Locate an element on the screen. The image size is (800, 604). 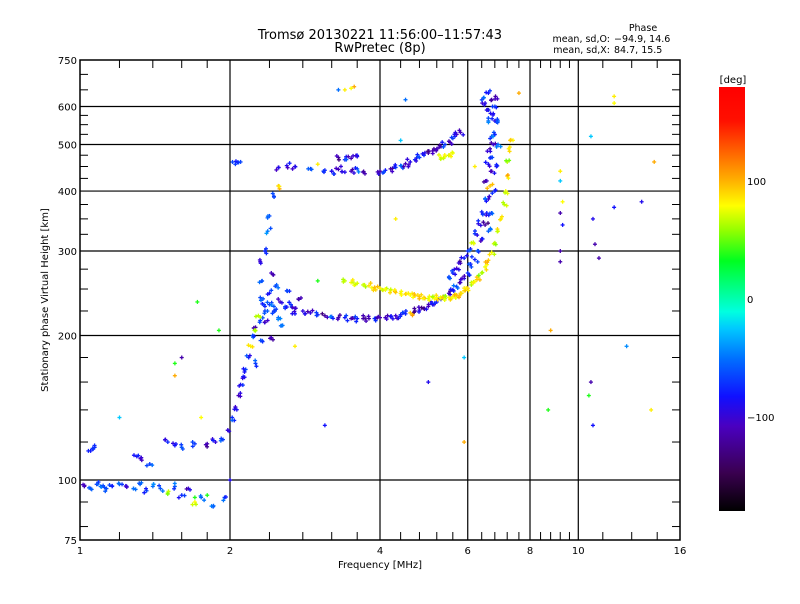
stats-o-label: mean, sd,O: is located at coordinates (582, 39).